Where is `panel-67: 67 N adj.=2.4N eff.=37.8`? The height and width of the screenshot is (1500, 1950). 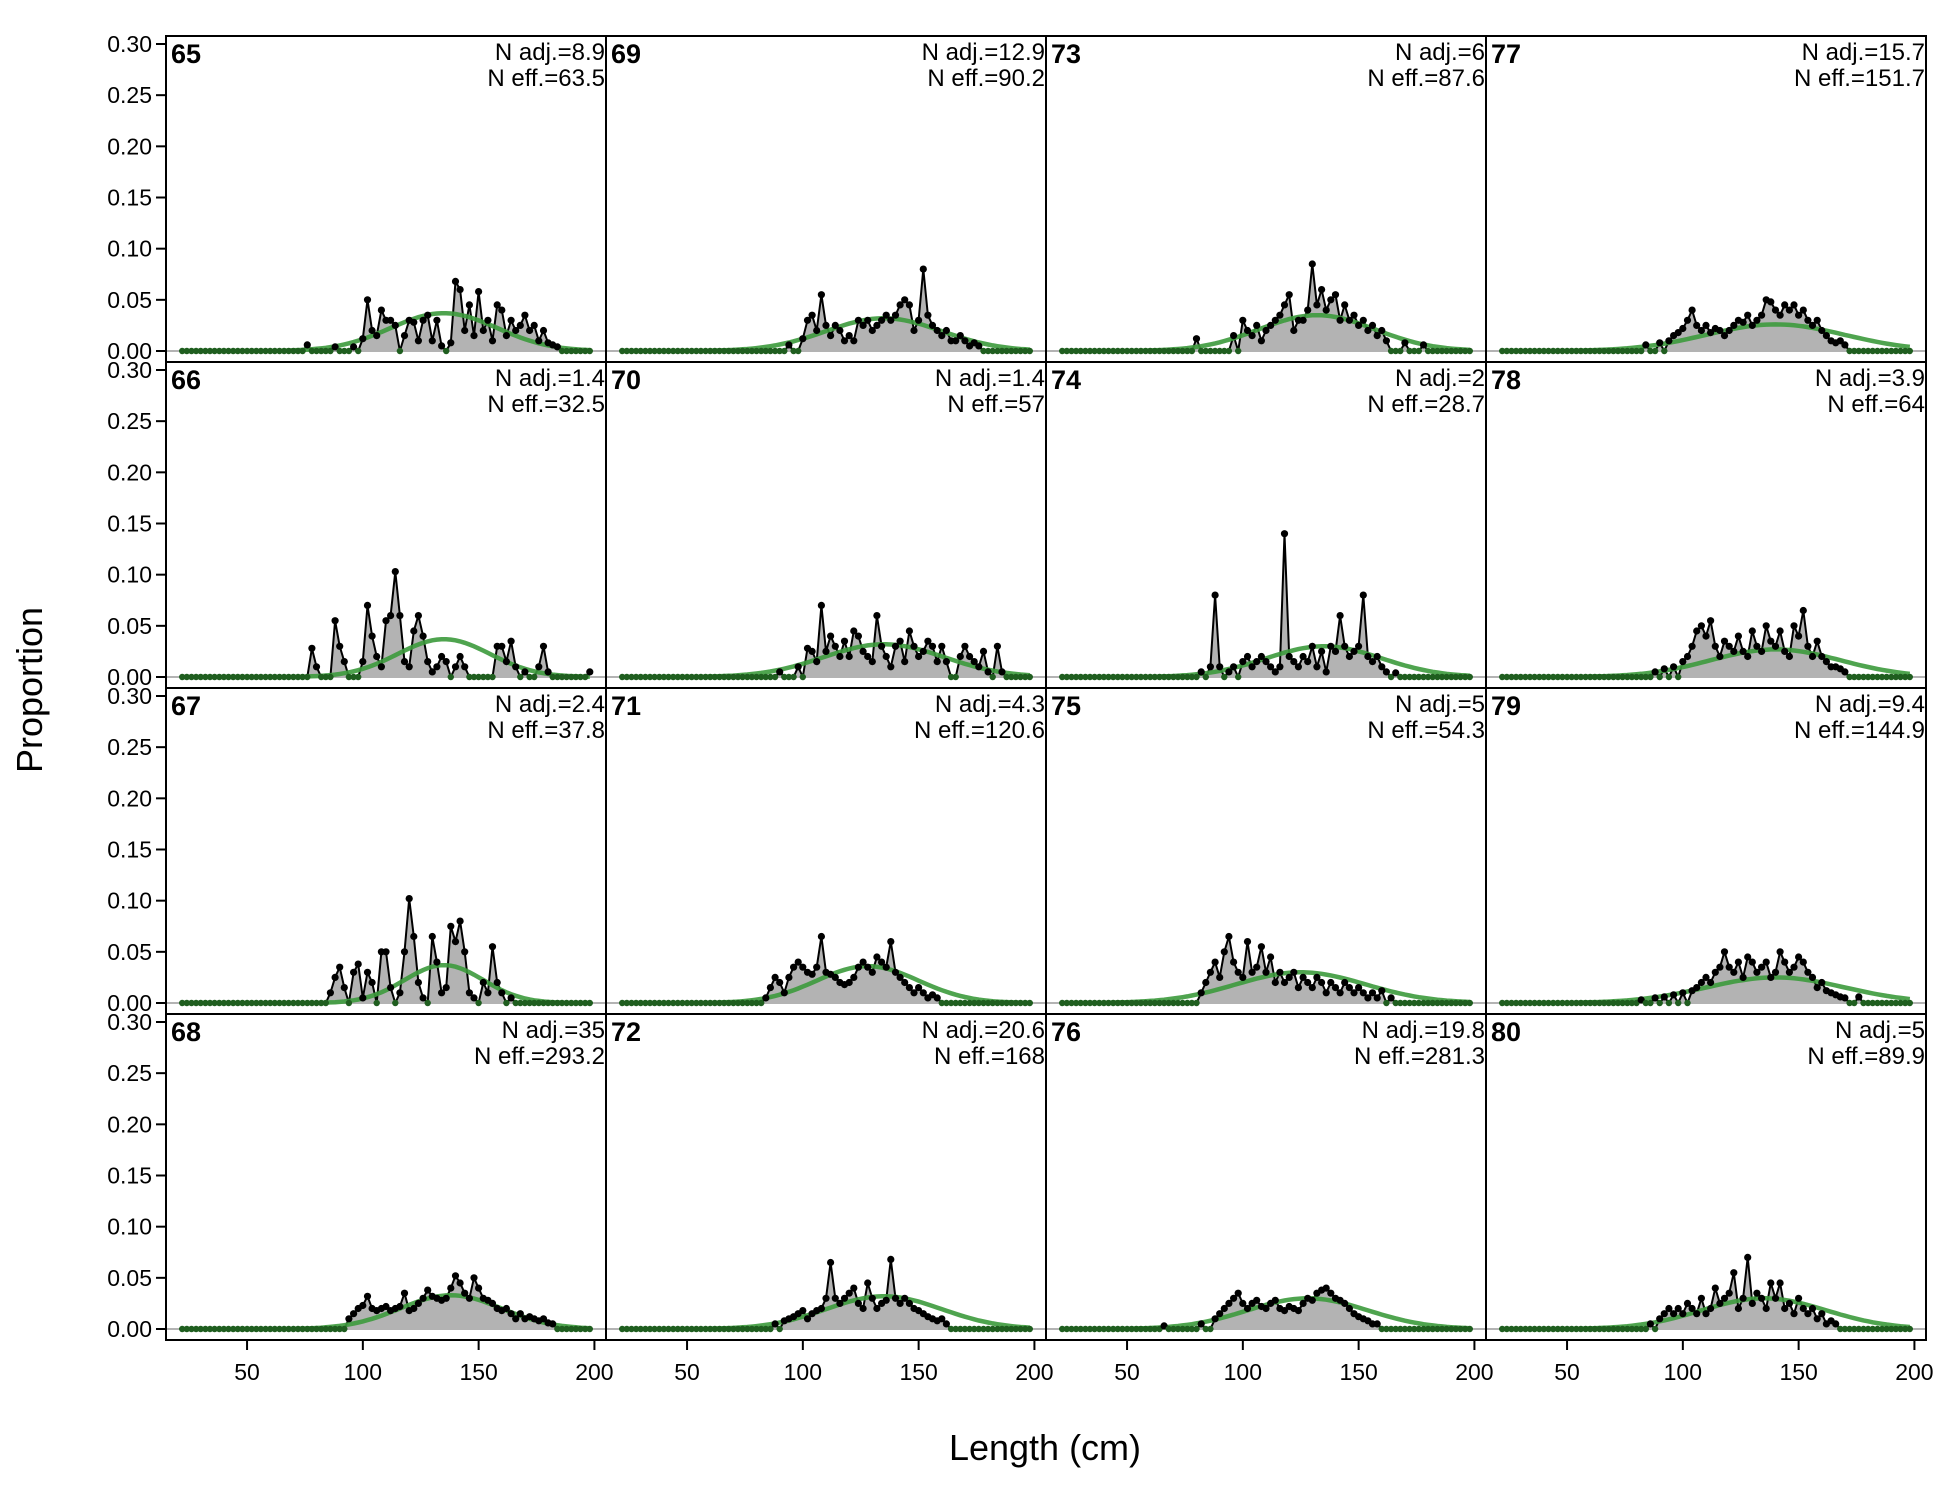
panel-67: 67 N adj.=2.4N eff.=37.8 is located at coordinates (386, 851).